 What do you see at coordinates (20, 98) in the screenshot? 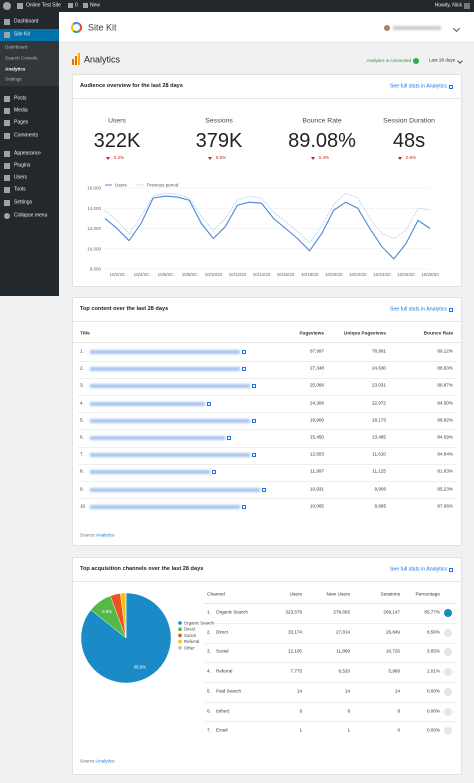
I see `menu-item: Posts` at bounding box center [20, 98].